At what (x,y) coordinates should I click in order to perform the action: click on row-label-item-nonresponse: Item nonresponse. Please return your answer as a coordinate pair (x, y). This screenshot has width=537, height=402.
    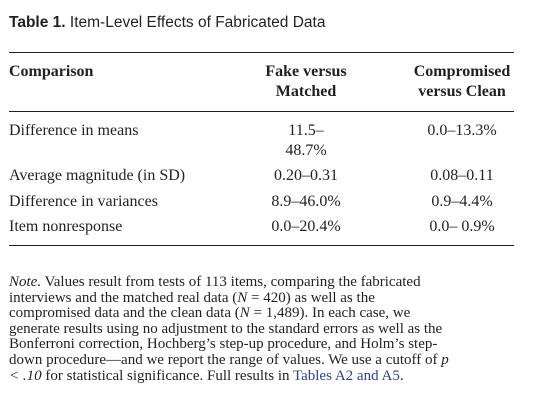
    Looking at the image, I should click on (66, 226).